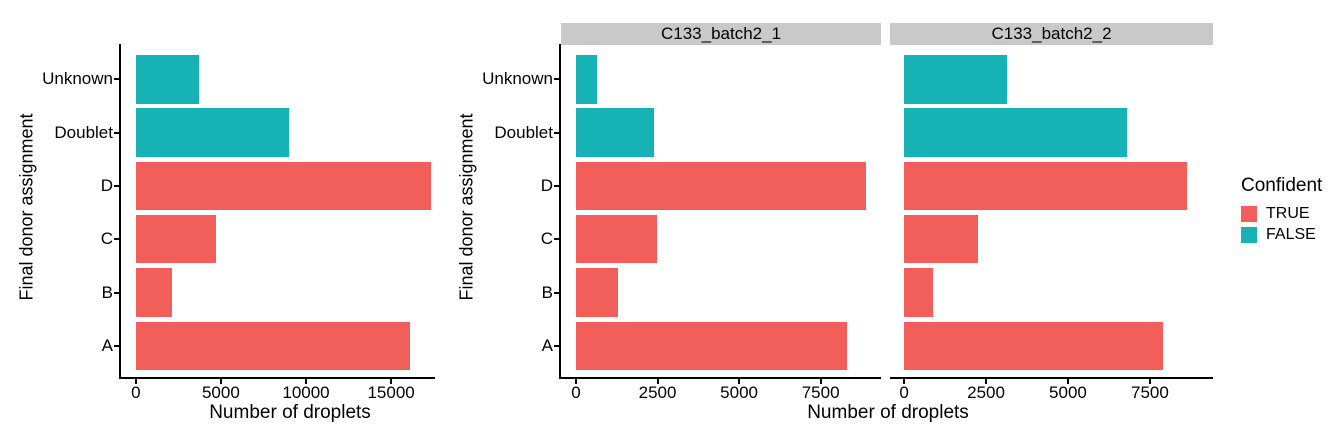 The width and height of the screenshot is (1344, 447). Describe the element at coordinates (955, 79) in the screenshot. I see `bar-C133_batch2_2-unknown` at that location.